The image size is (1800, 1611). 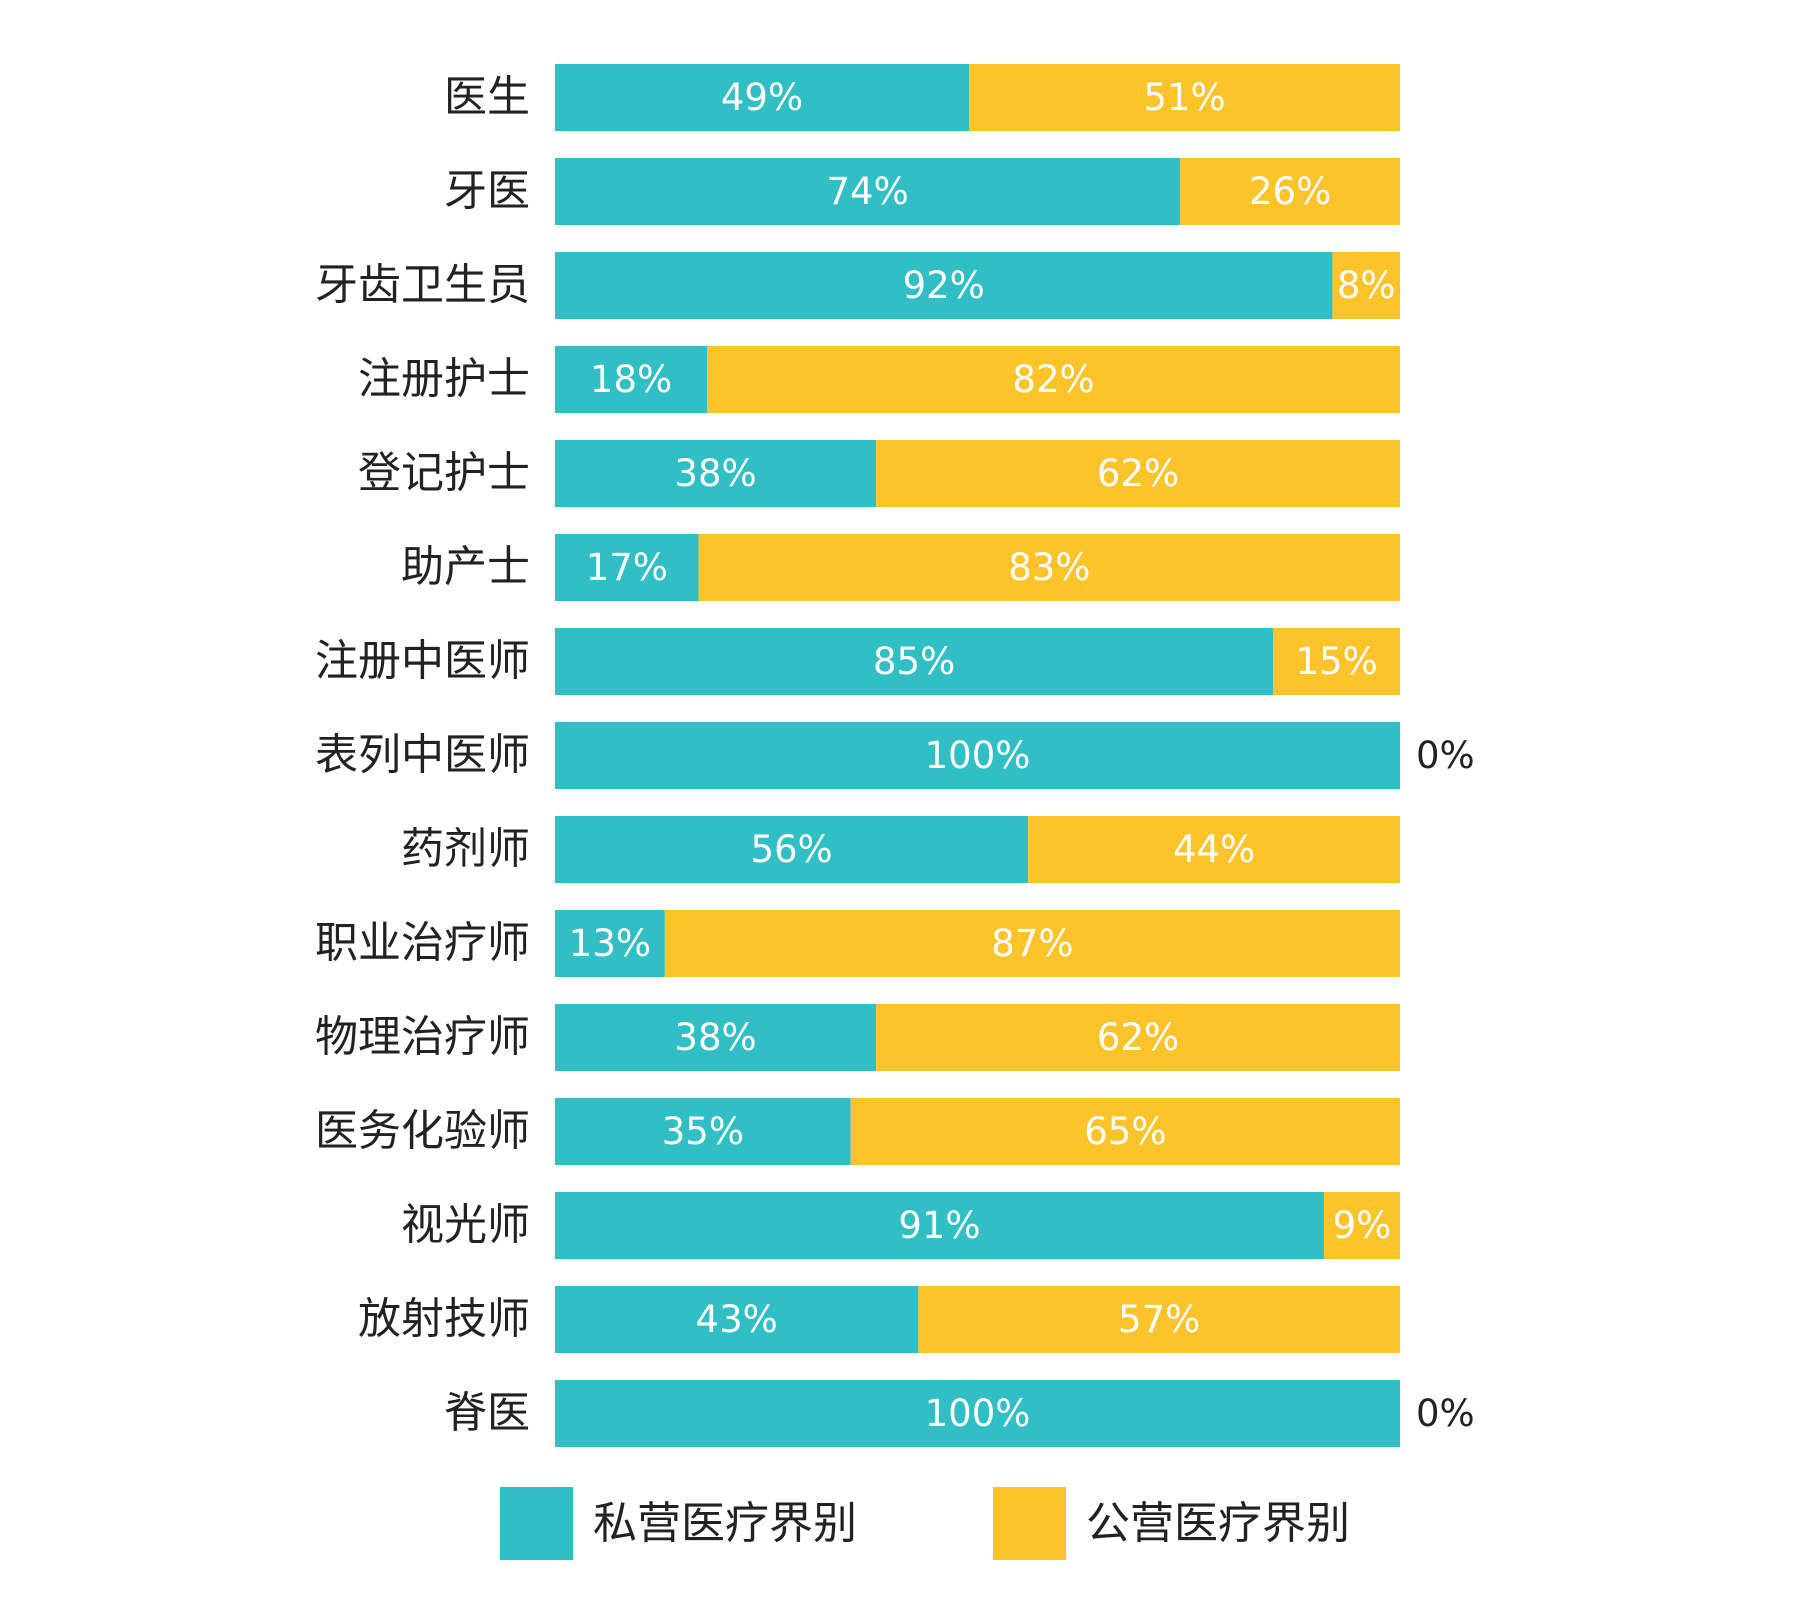 I want to click on data-label: 51%, so click(x=1184, y=97).